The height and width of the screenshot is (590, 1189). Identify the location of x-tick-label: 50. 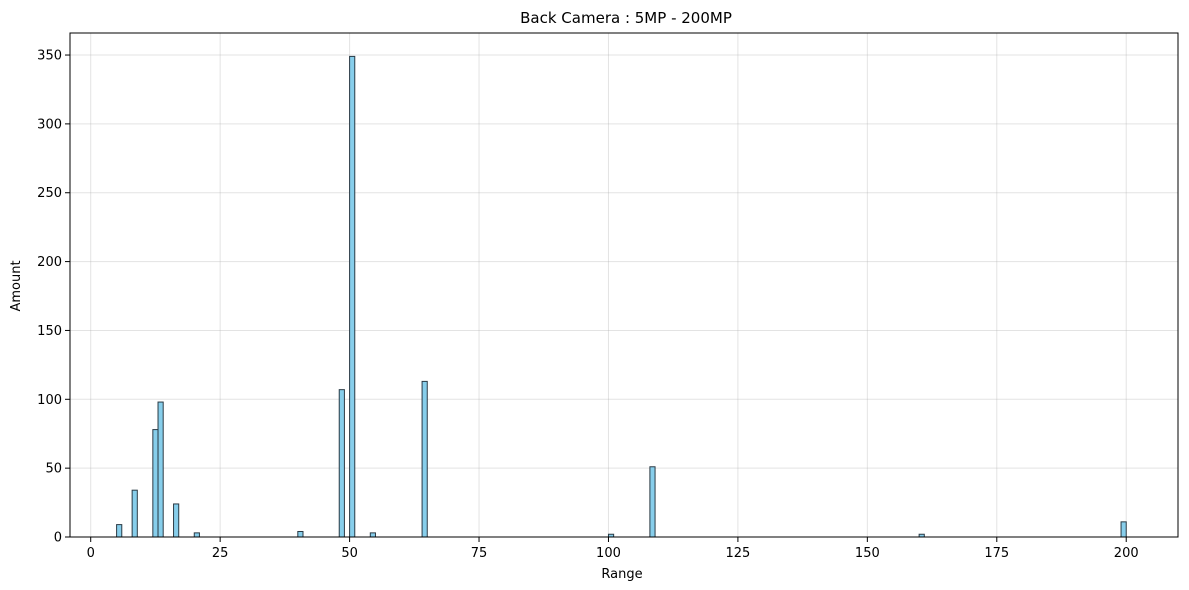
(349, 553).